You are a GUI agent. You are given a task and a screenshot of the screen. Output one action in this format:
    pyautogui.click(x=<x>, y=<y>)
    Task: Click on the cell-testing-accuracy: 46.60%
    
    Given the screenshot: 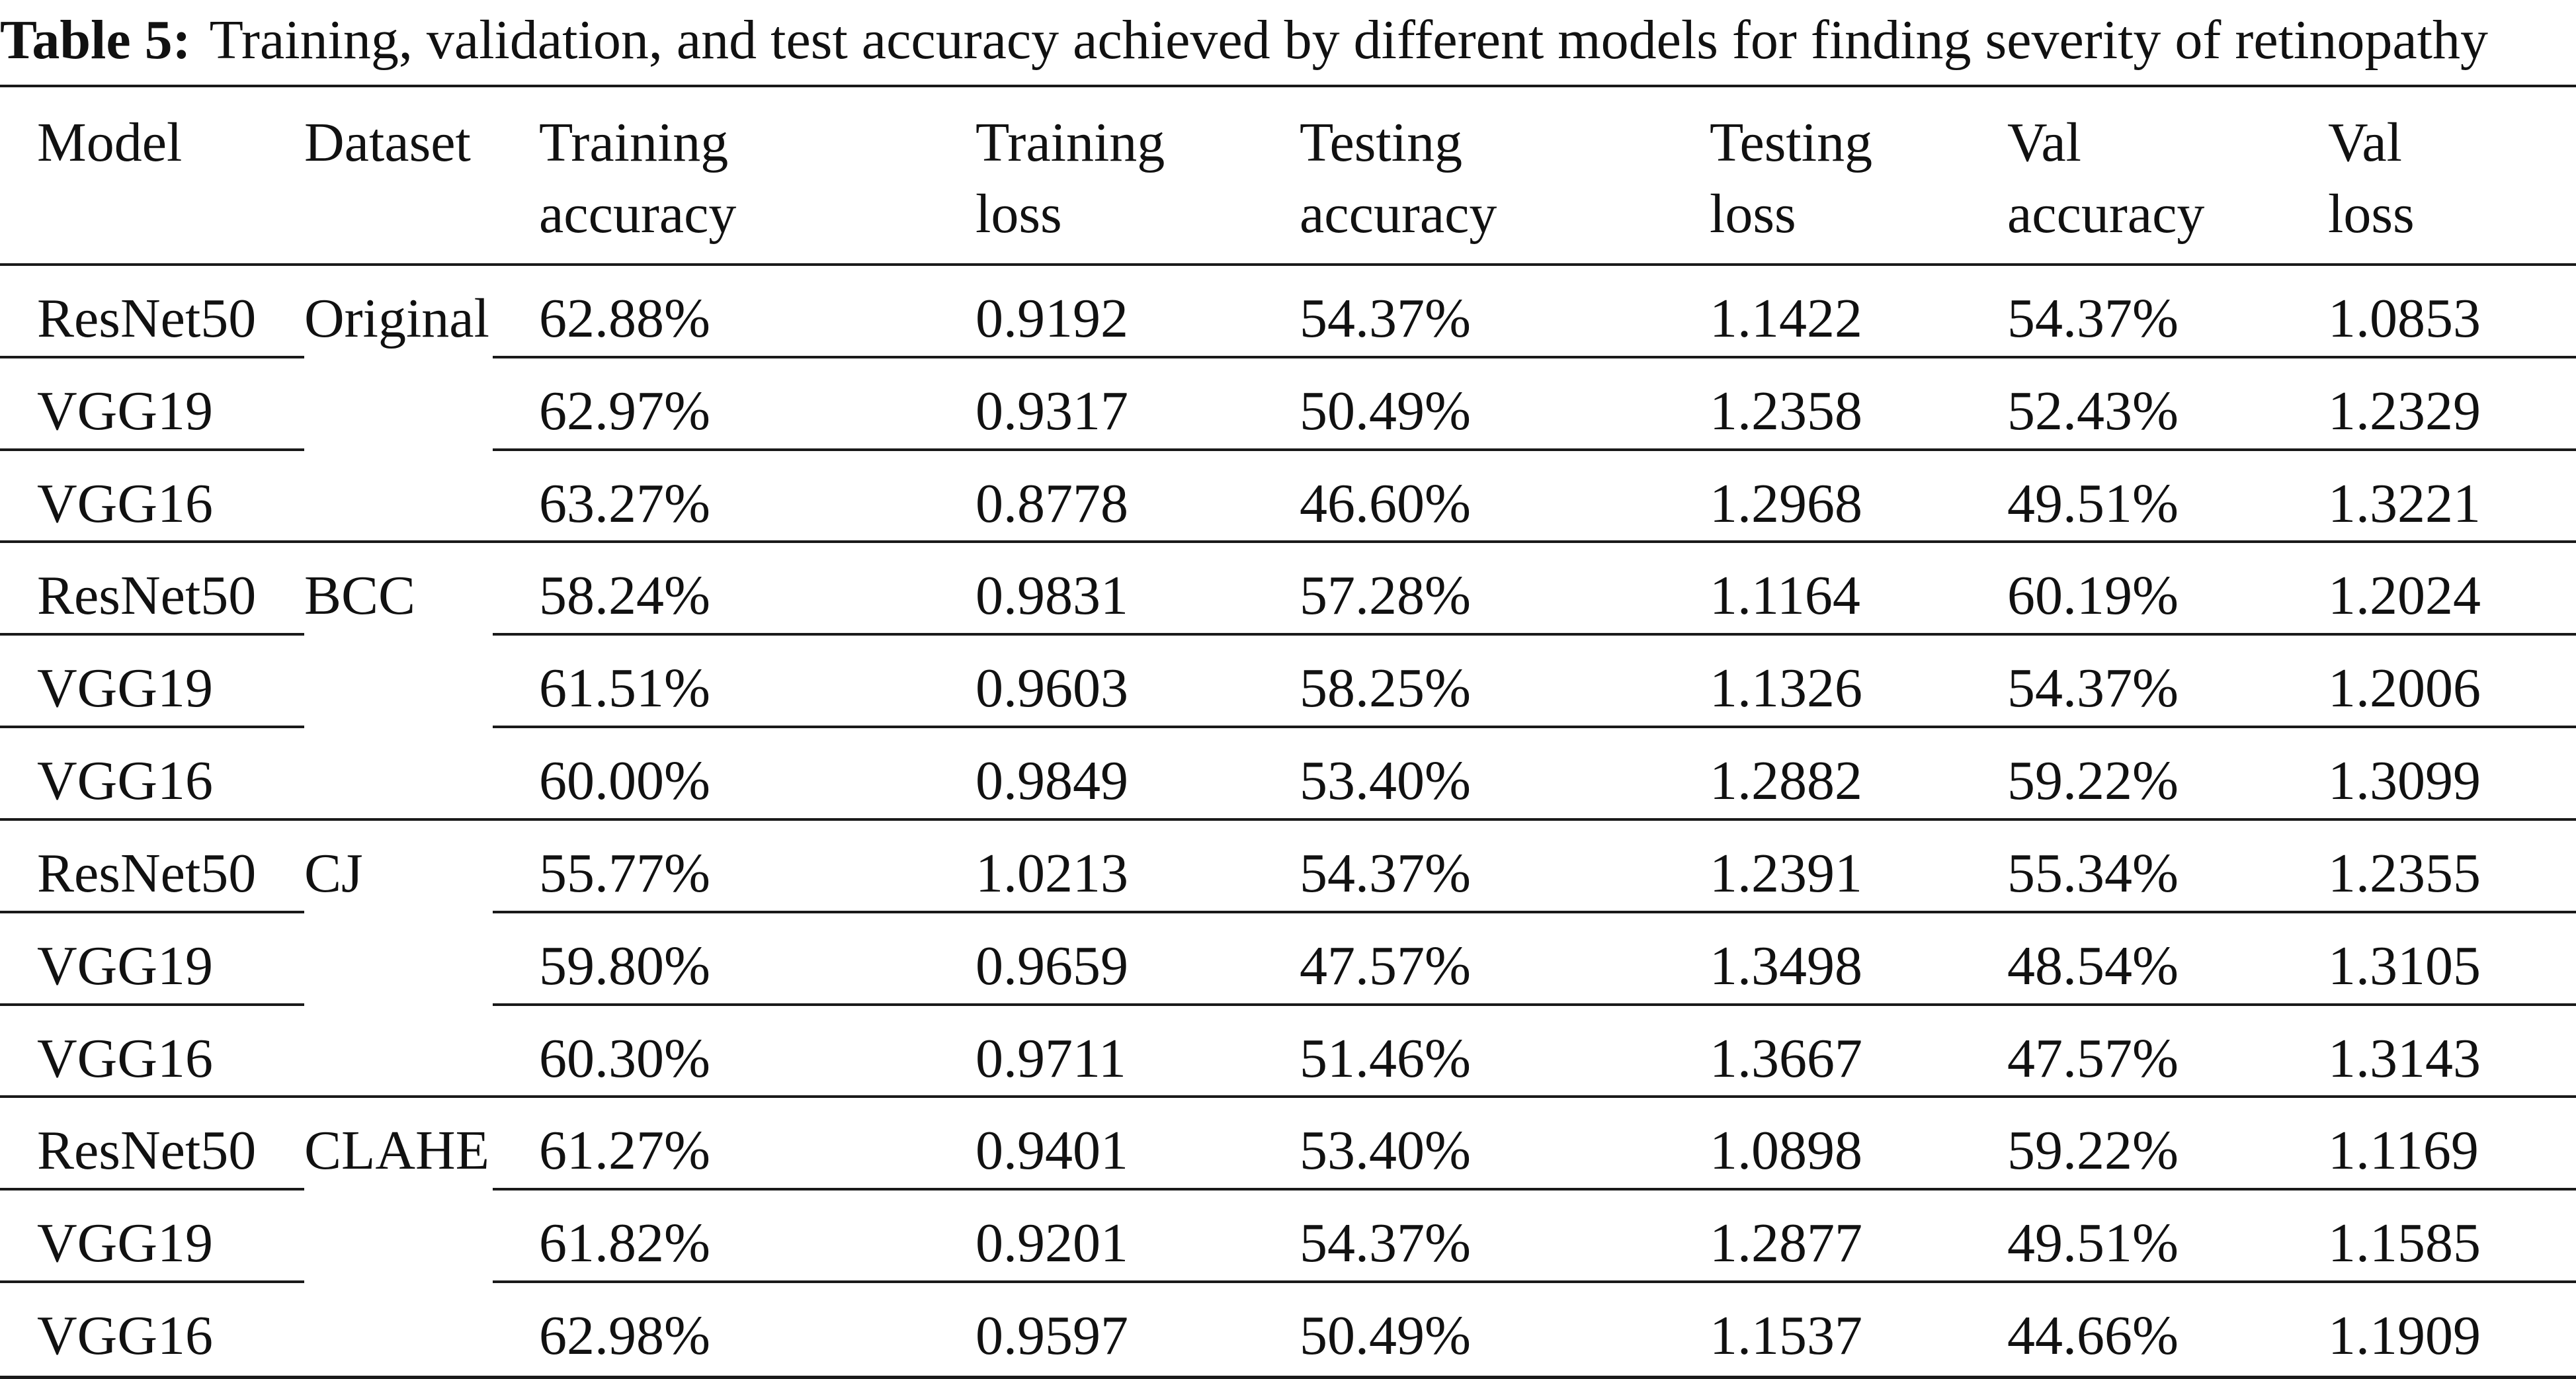 What is the action you would take?
    pyautogui.click(x=1385, y=503)
    